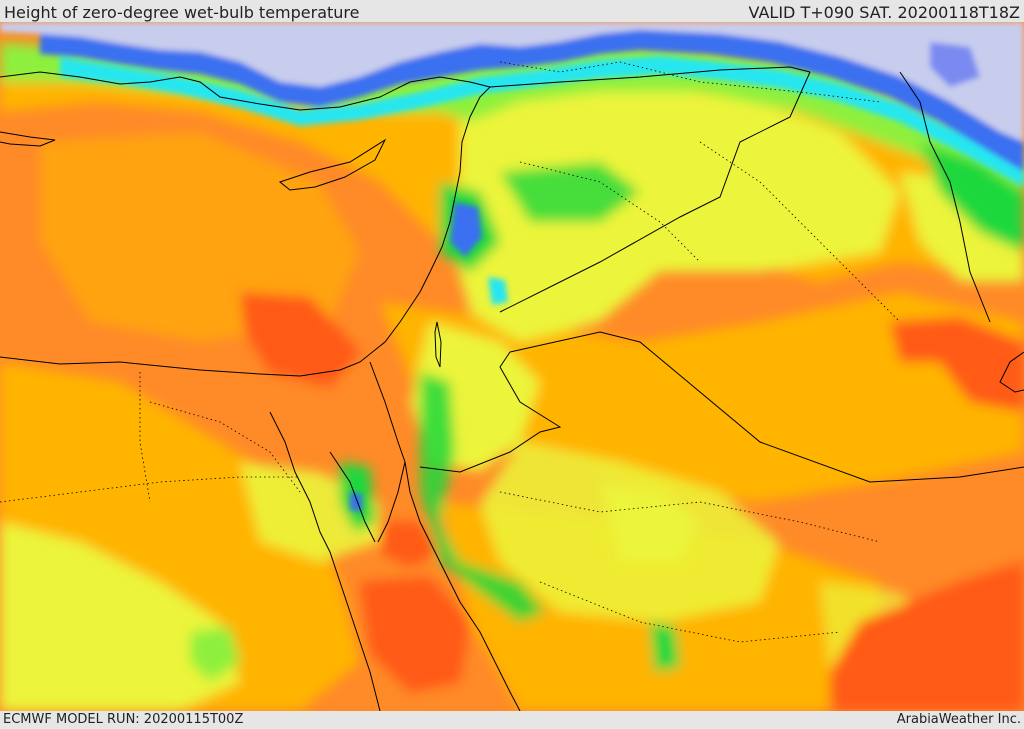 The height and width of the screenshot is (729, 1024). Describe the element at coordinates (650, 522) in the screenshot. I see `field-yellow-misc` at that location.